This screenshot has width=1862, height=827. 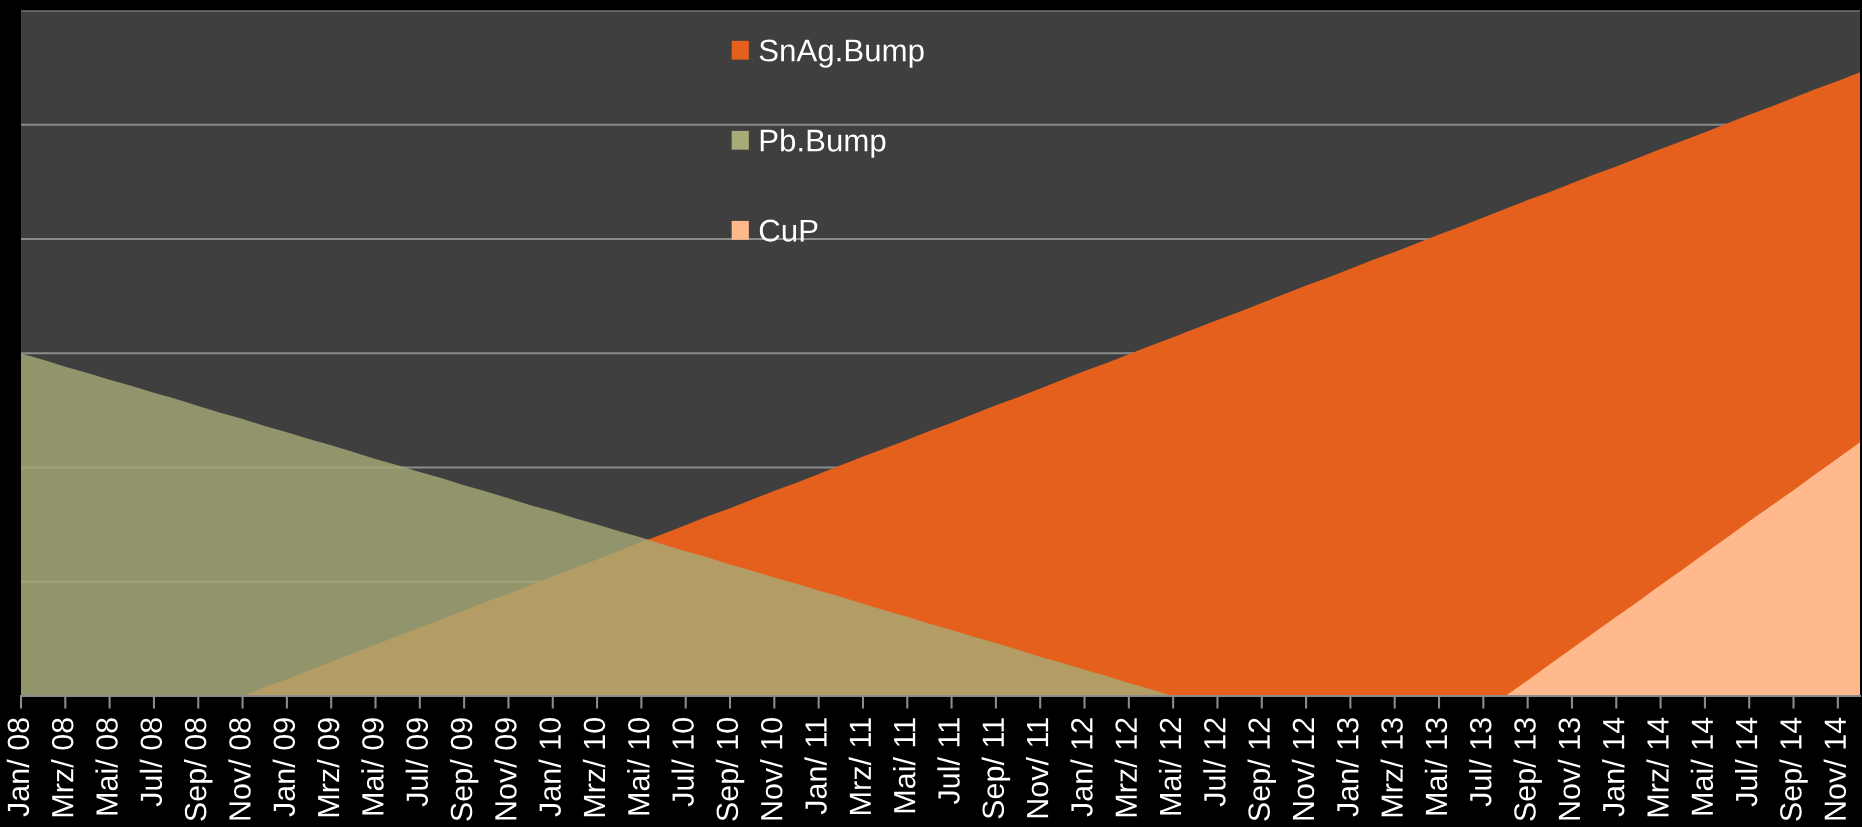 I want to click on x-tick-label: Jan/ 13, so click(x=1347, y=767).